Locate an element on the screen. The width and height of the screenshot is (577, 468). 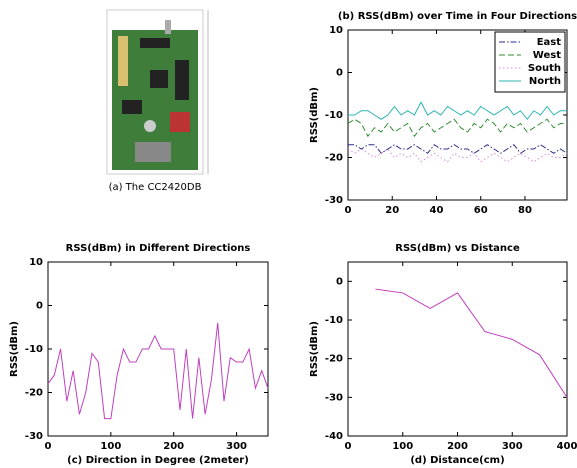
legend-label: East is located at coordinates (549, 42).